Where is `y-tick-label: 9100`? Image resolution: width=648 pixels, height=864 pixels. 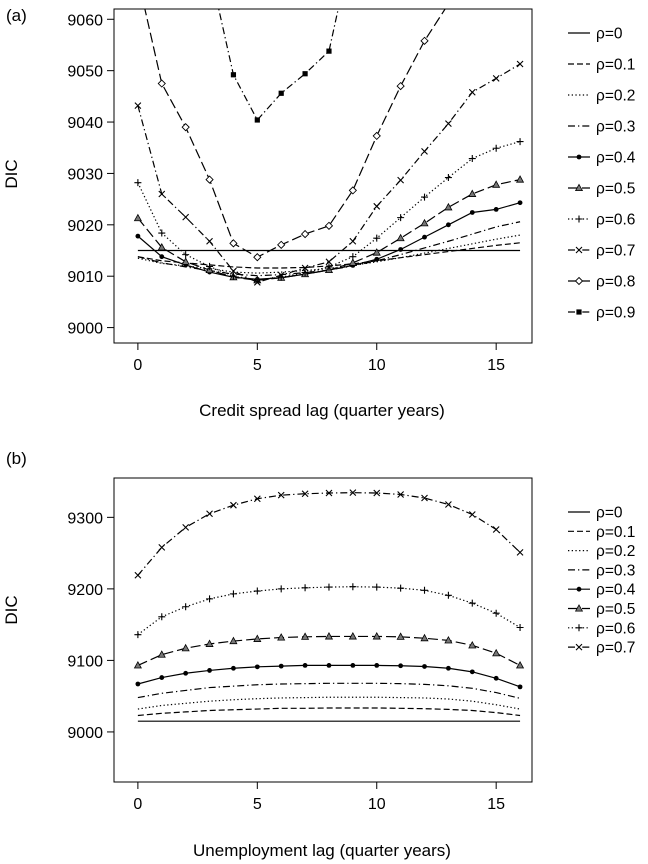 y-tick-label: 9100 is located at coordinates (85, 661).